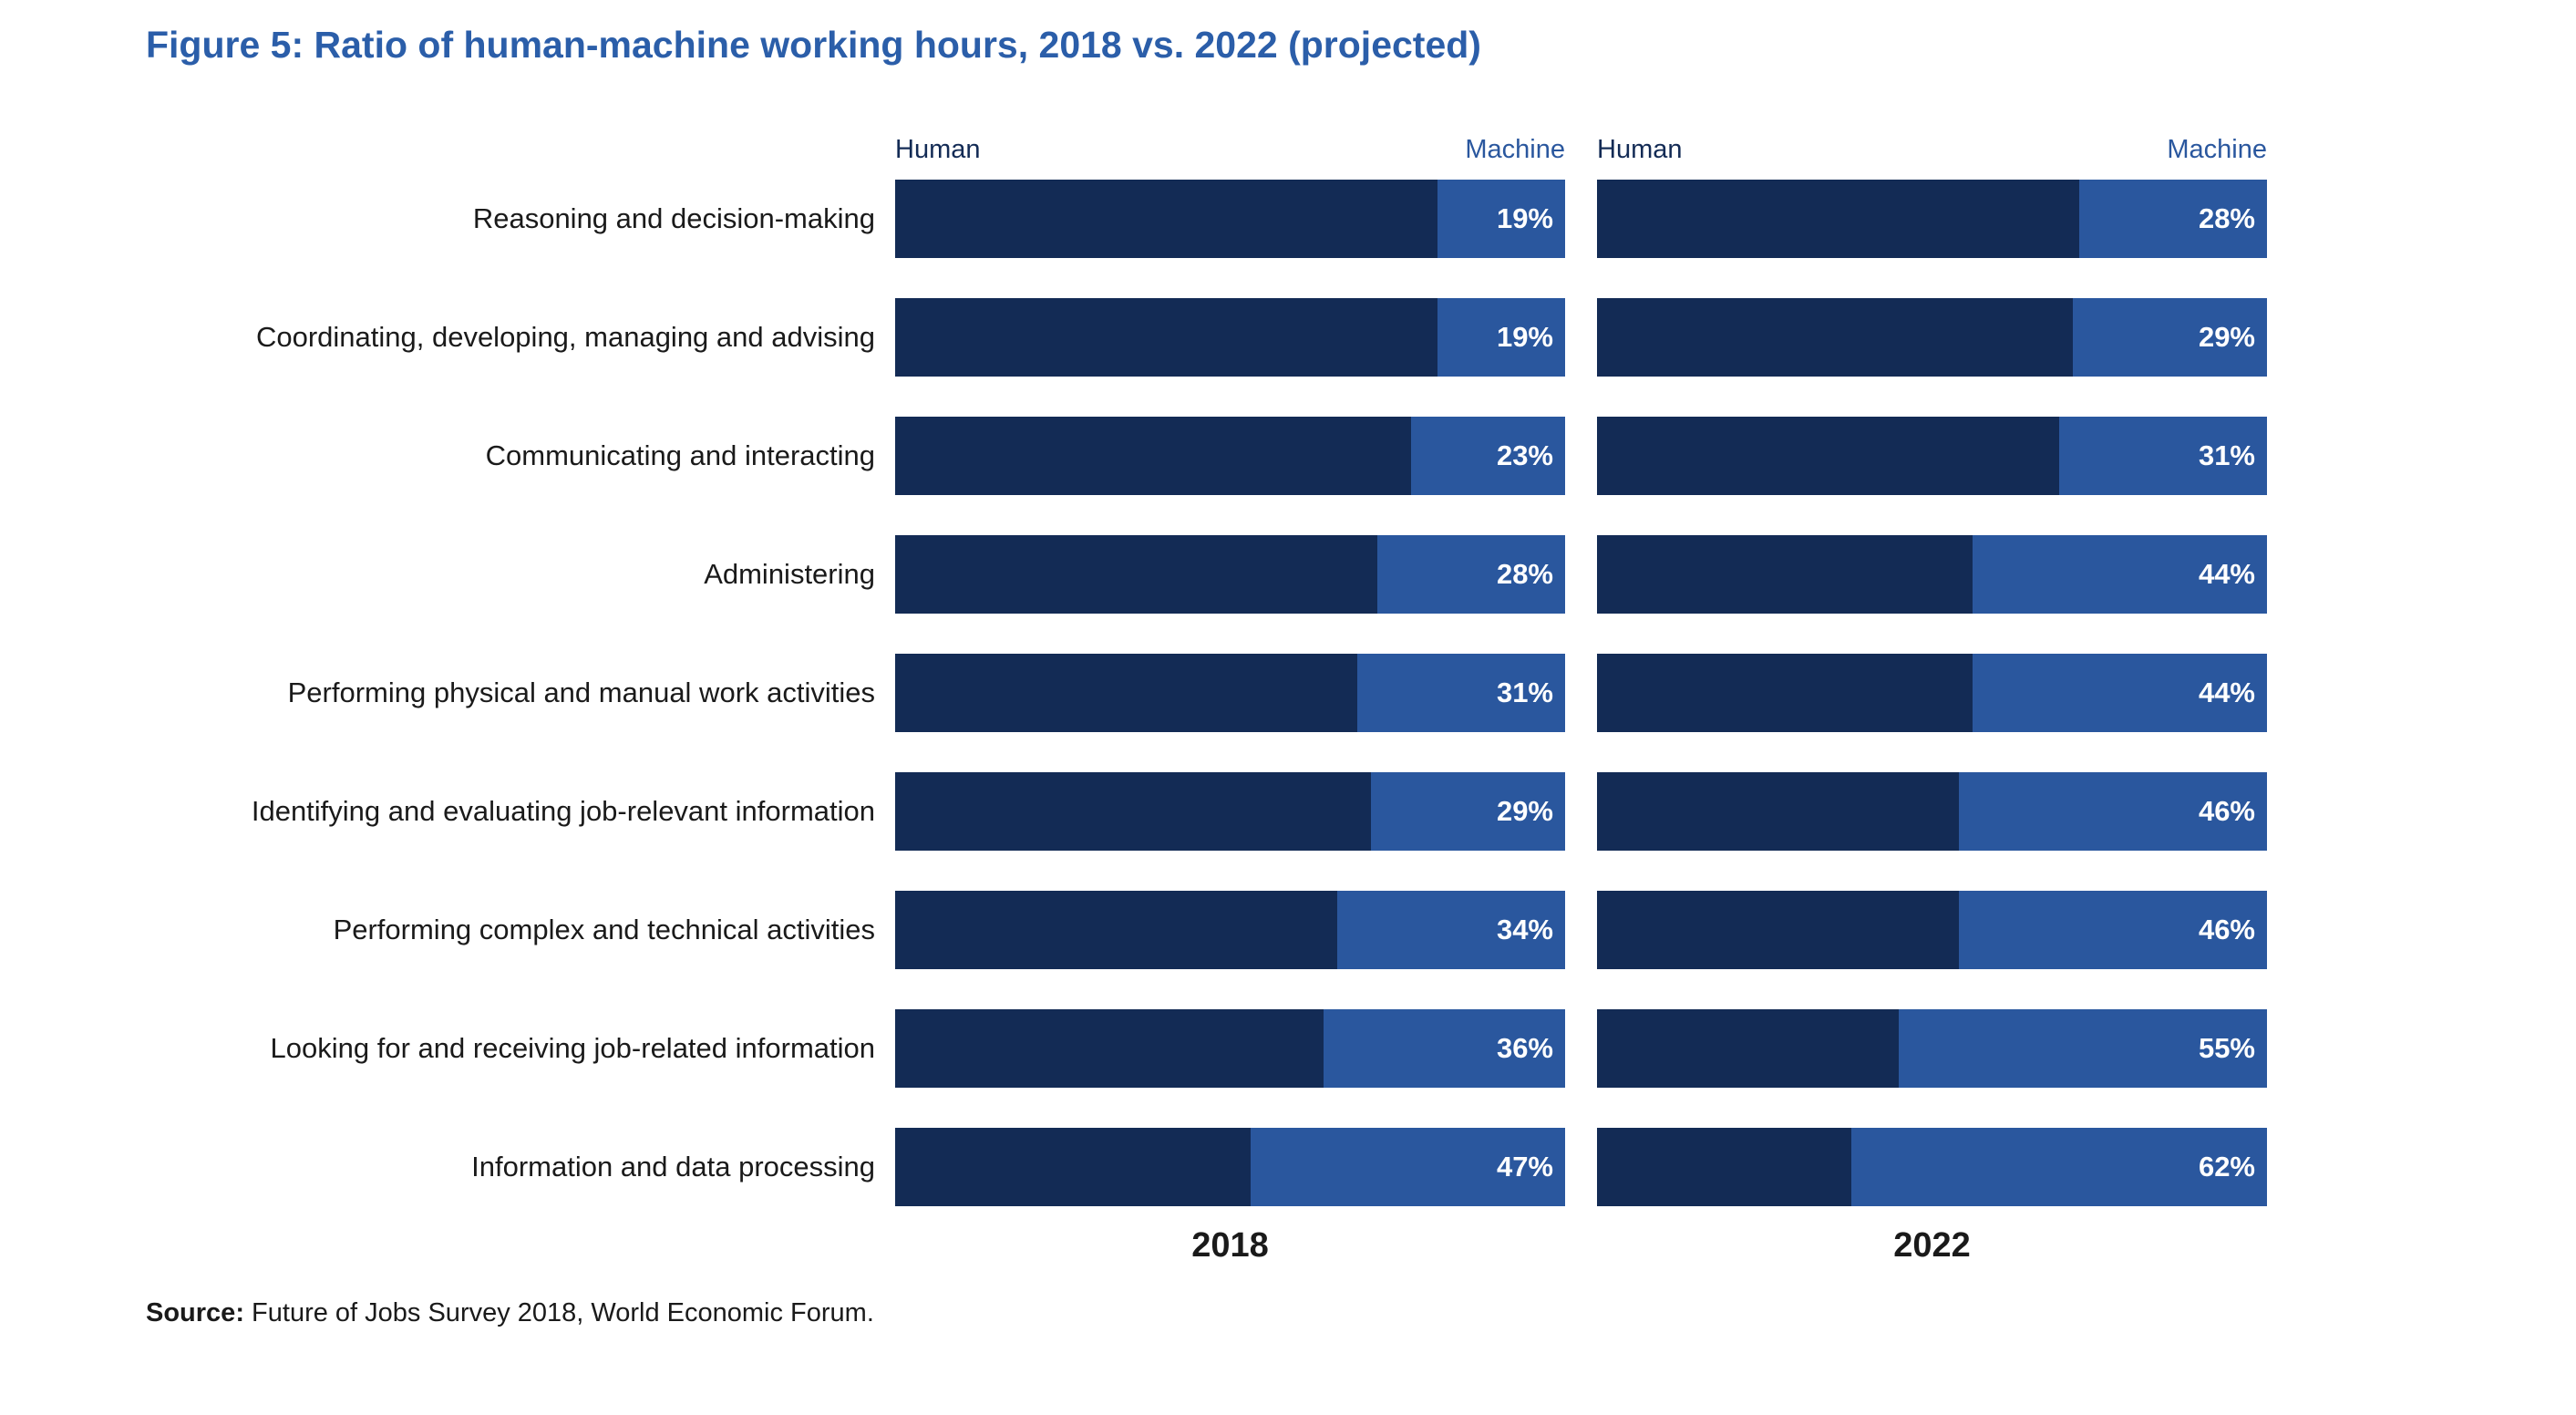 Image resolution: width=2576 pixels, height=1415 pixels. Describe the element at coordinates (673, 1167) in the screenshot. I see `category-label: Information and data processing` at that location.